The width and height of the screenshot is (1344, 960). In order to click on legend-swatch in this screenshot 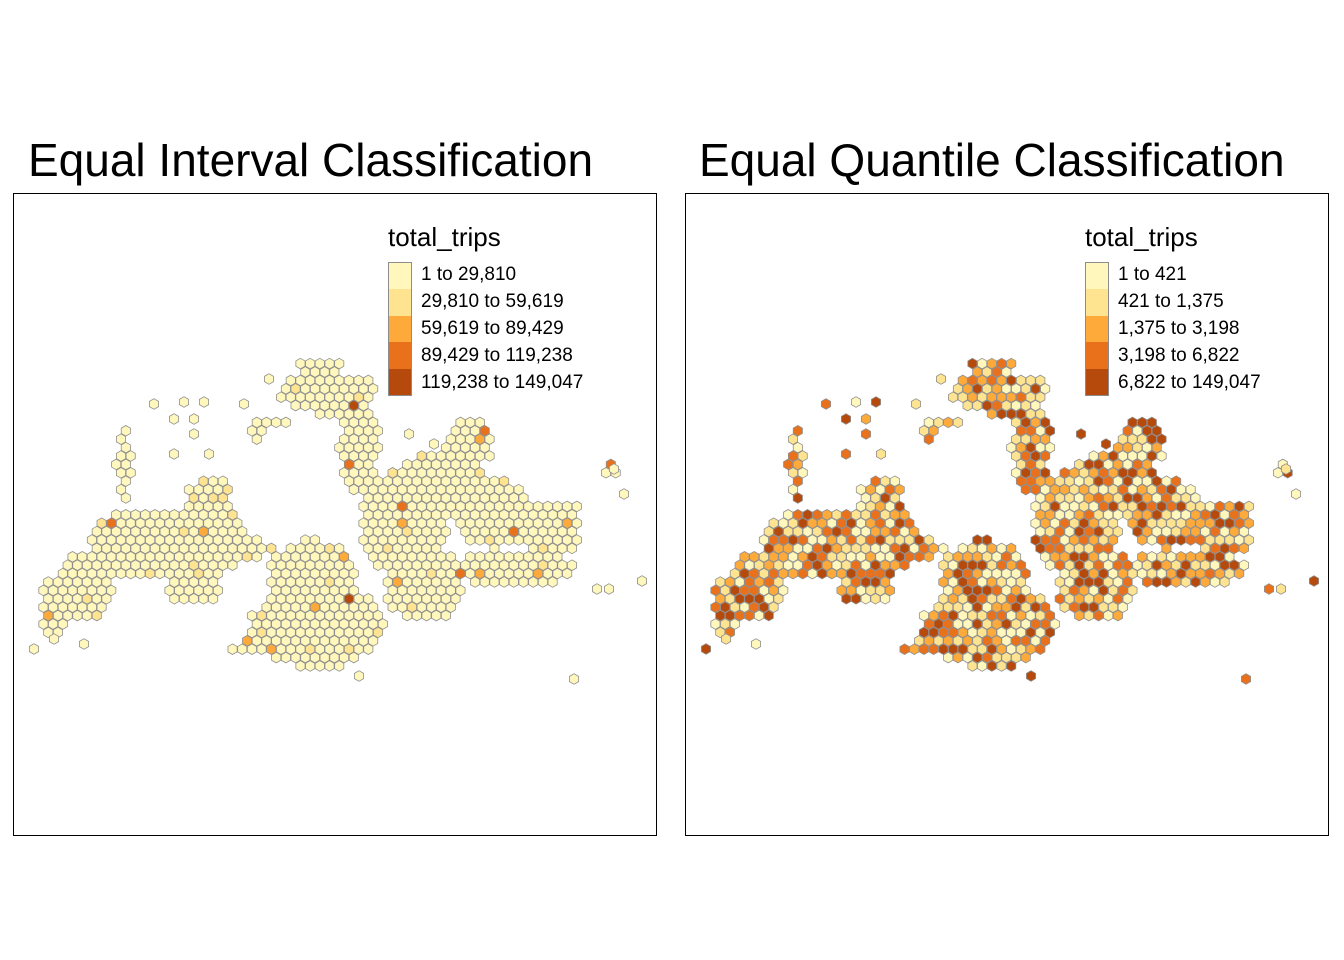, I will do `click(400, 329)`.